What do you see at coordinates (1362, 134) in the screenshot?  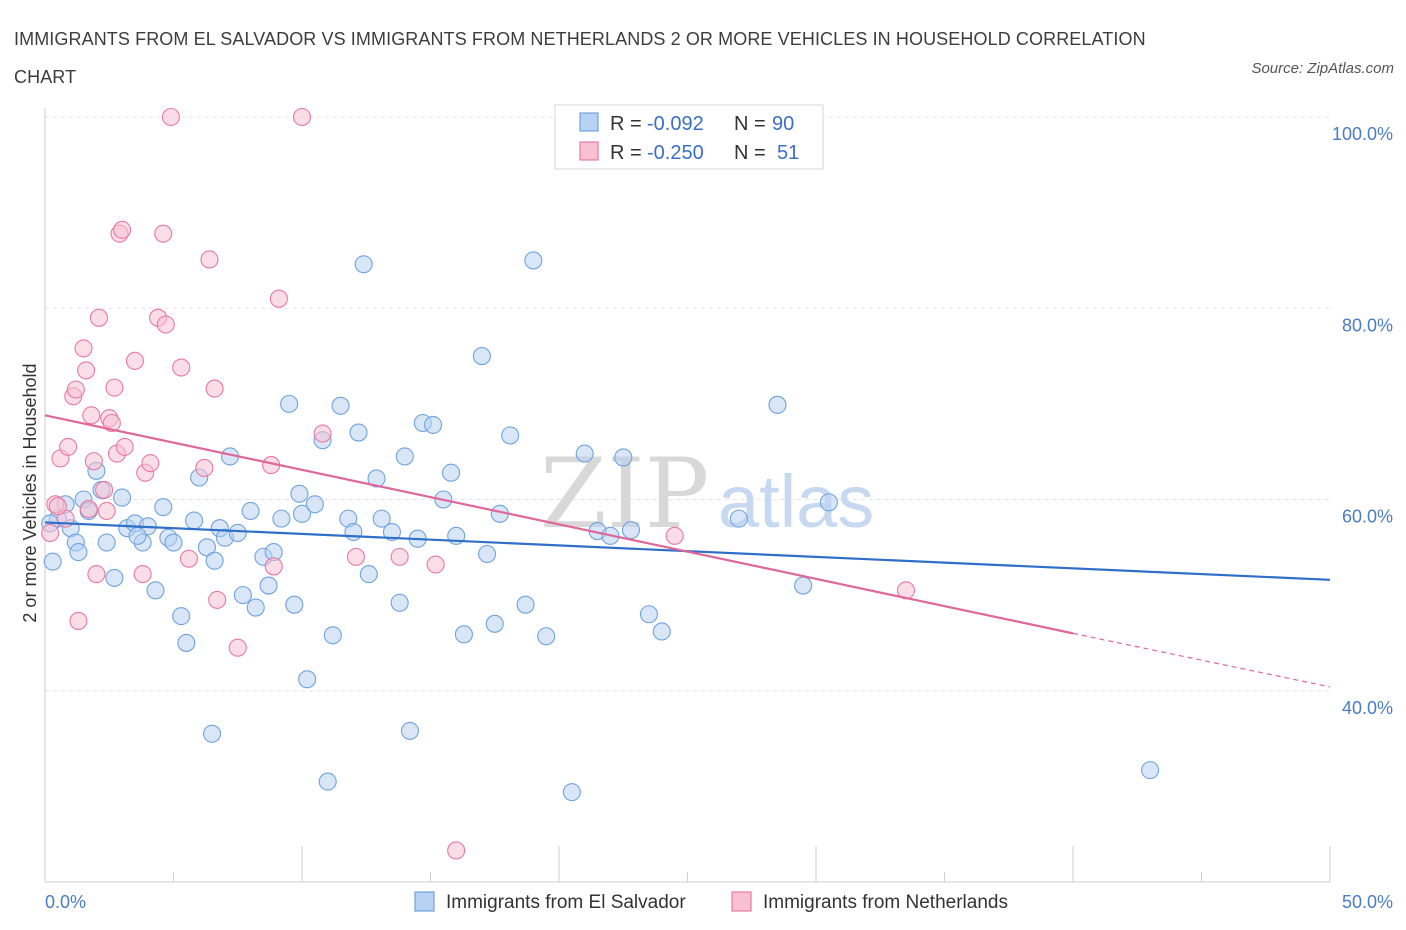 I see `y-tick-label-0: 100.0%` at bounding box center [1362, 134].